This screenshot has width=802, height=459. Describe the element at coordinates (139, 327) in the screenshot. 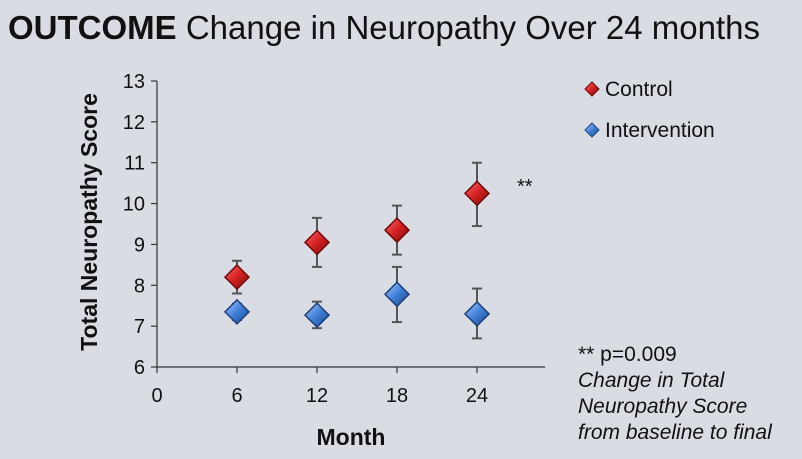

I see `y-tick-label: 7` at that location.